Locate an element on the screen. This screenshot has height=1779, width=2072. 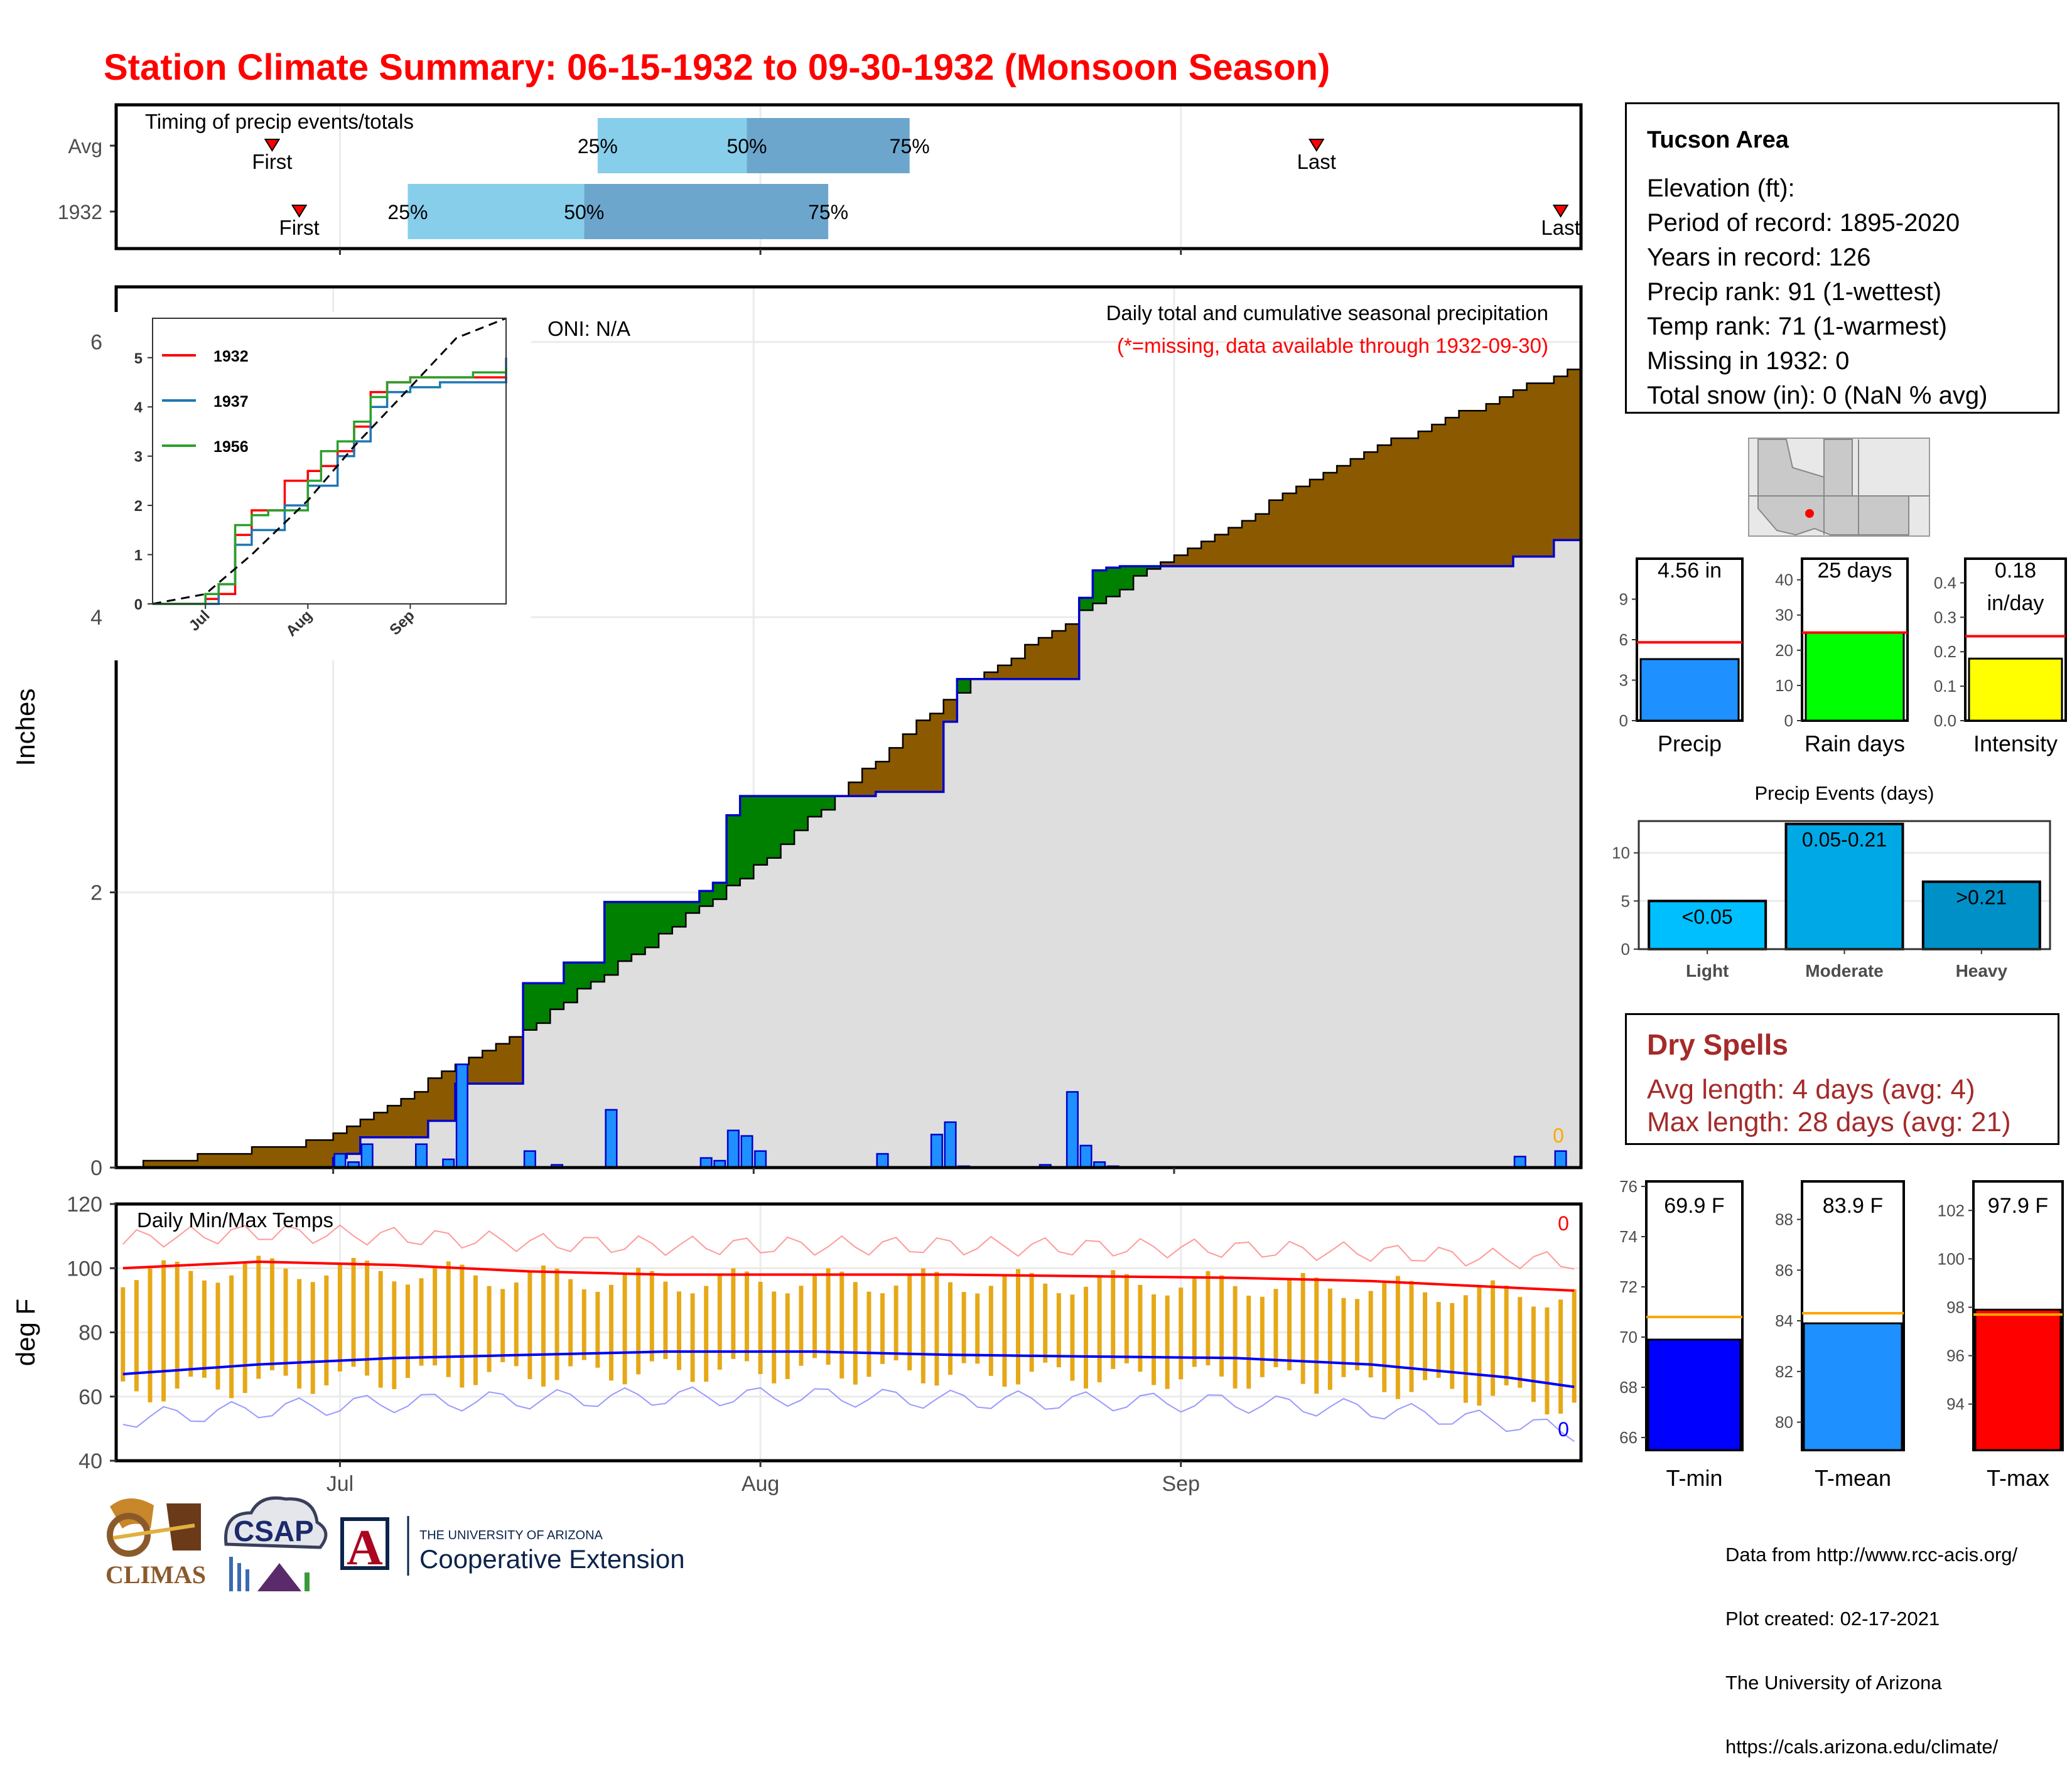
dry-spells-title: Dry Spells is located at coordinates (1718, 1044).